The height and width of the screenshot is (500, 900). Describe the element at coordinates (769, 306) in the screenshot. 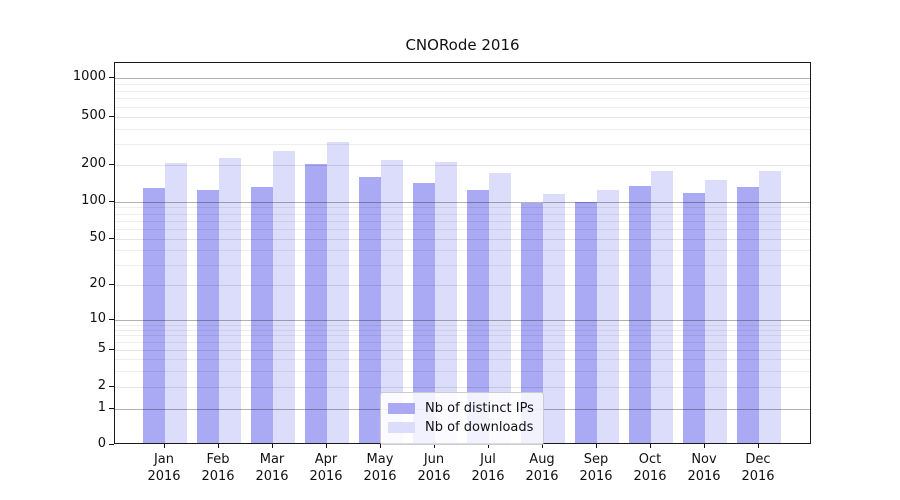

I see `bar-downloads-dec` at that location.